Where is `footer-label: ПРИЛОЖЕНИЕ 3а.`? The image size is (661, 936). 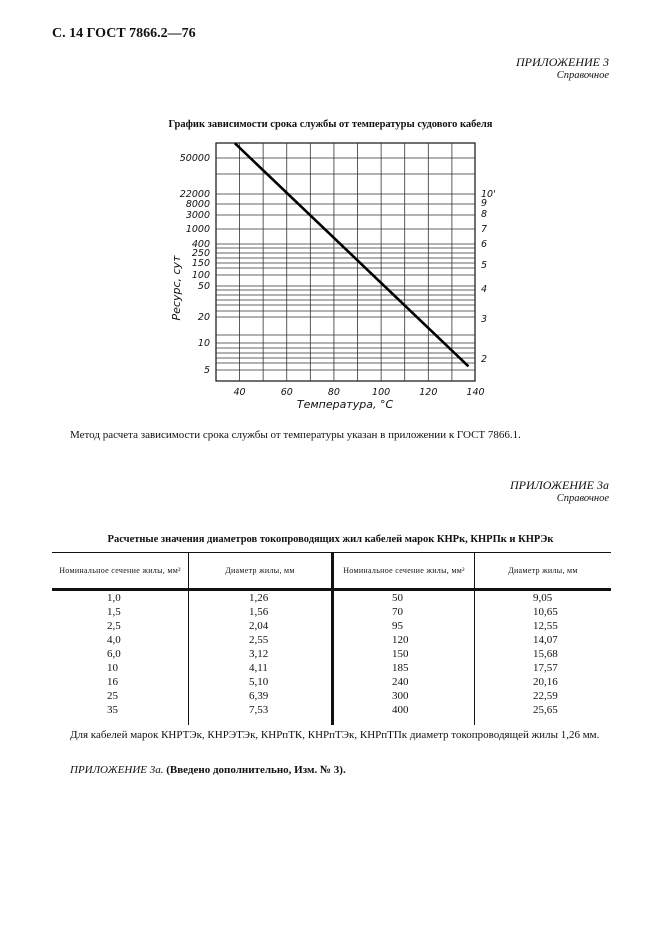 footer-label: ПРИЛОЖЕНИЕ 3а. is located at coordinates (117, 770).